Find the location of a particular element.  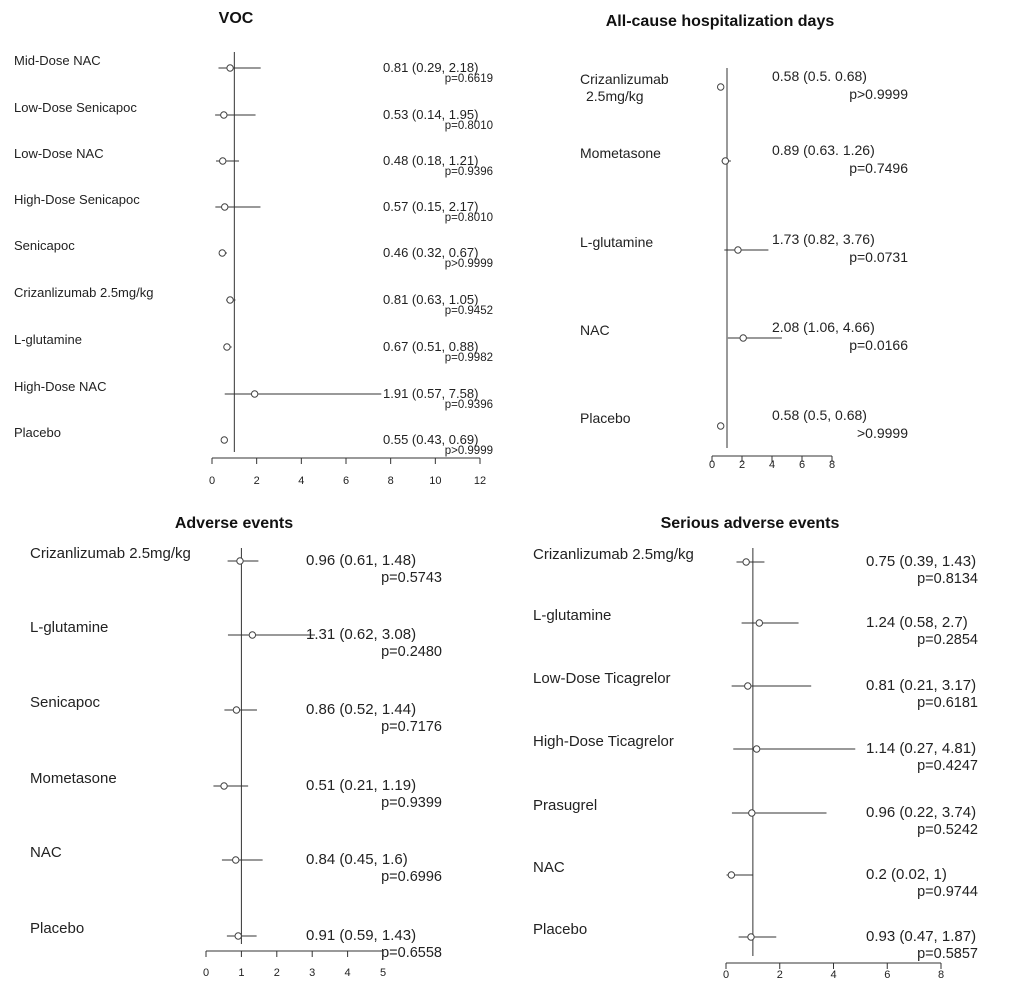

ae-x-tick-label: 3 is located at coordinates (312, 973).